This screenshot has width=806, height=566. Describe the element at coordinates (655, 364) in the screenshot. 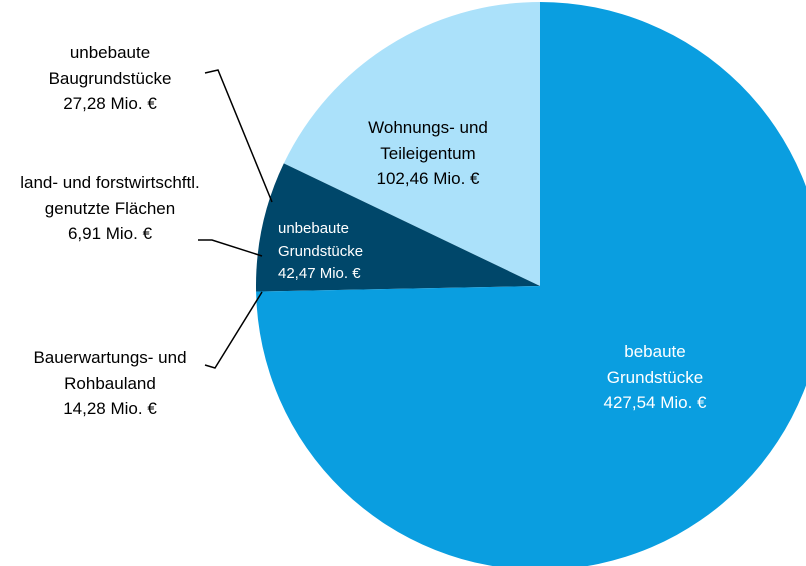

I see `label-text: bebaute Grundstücke` at that location.